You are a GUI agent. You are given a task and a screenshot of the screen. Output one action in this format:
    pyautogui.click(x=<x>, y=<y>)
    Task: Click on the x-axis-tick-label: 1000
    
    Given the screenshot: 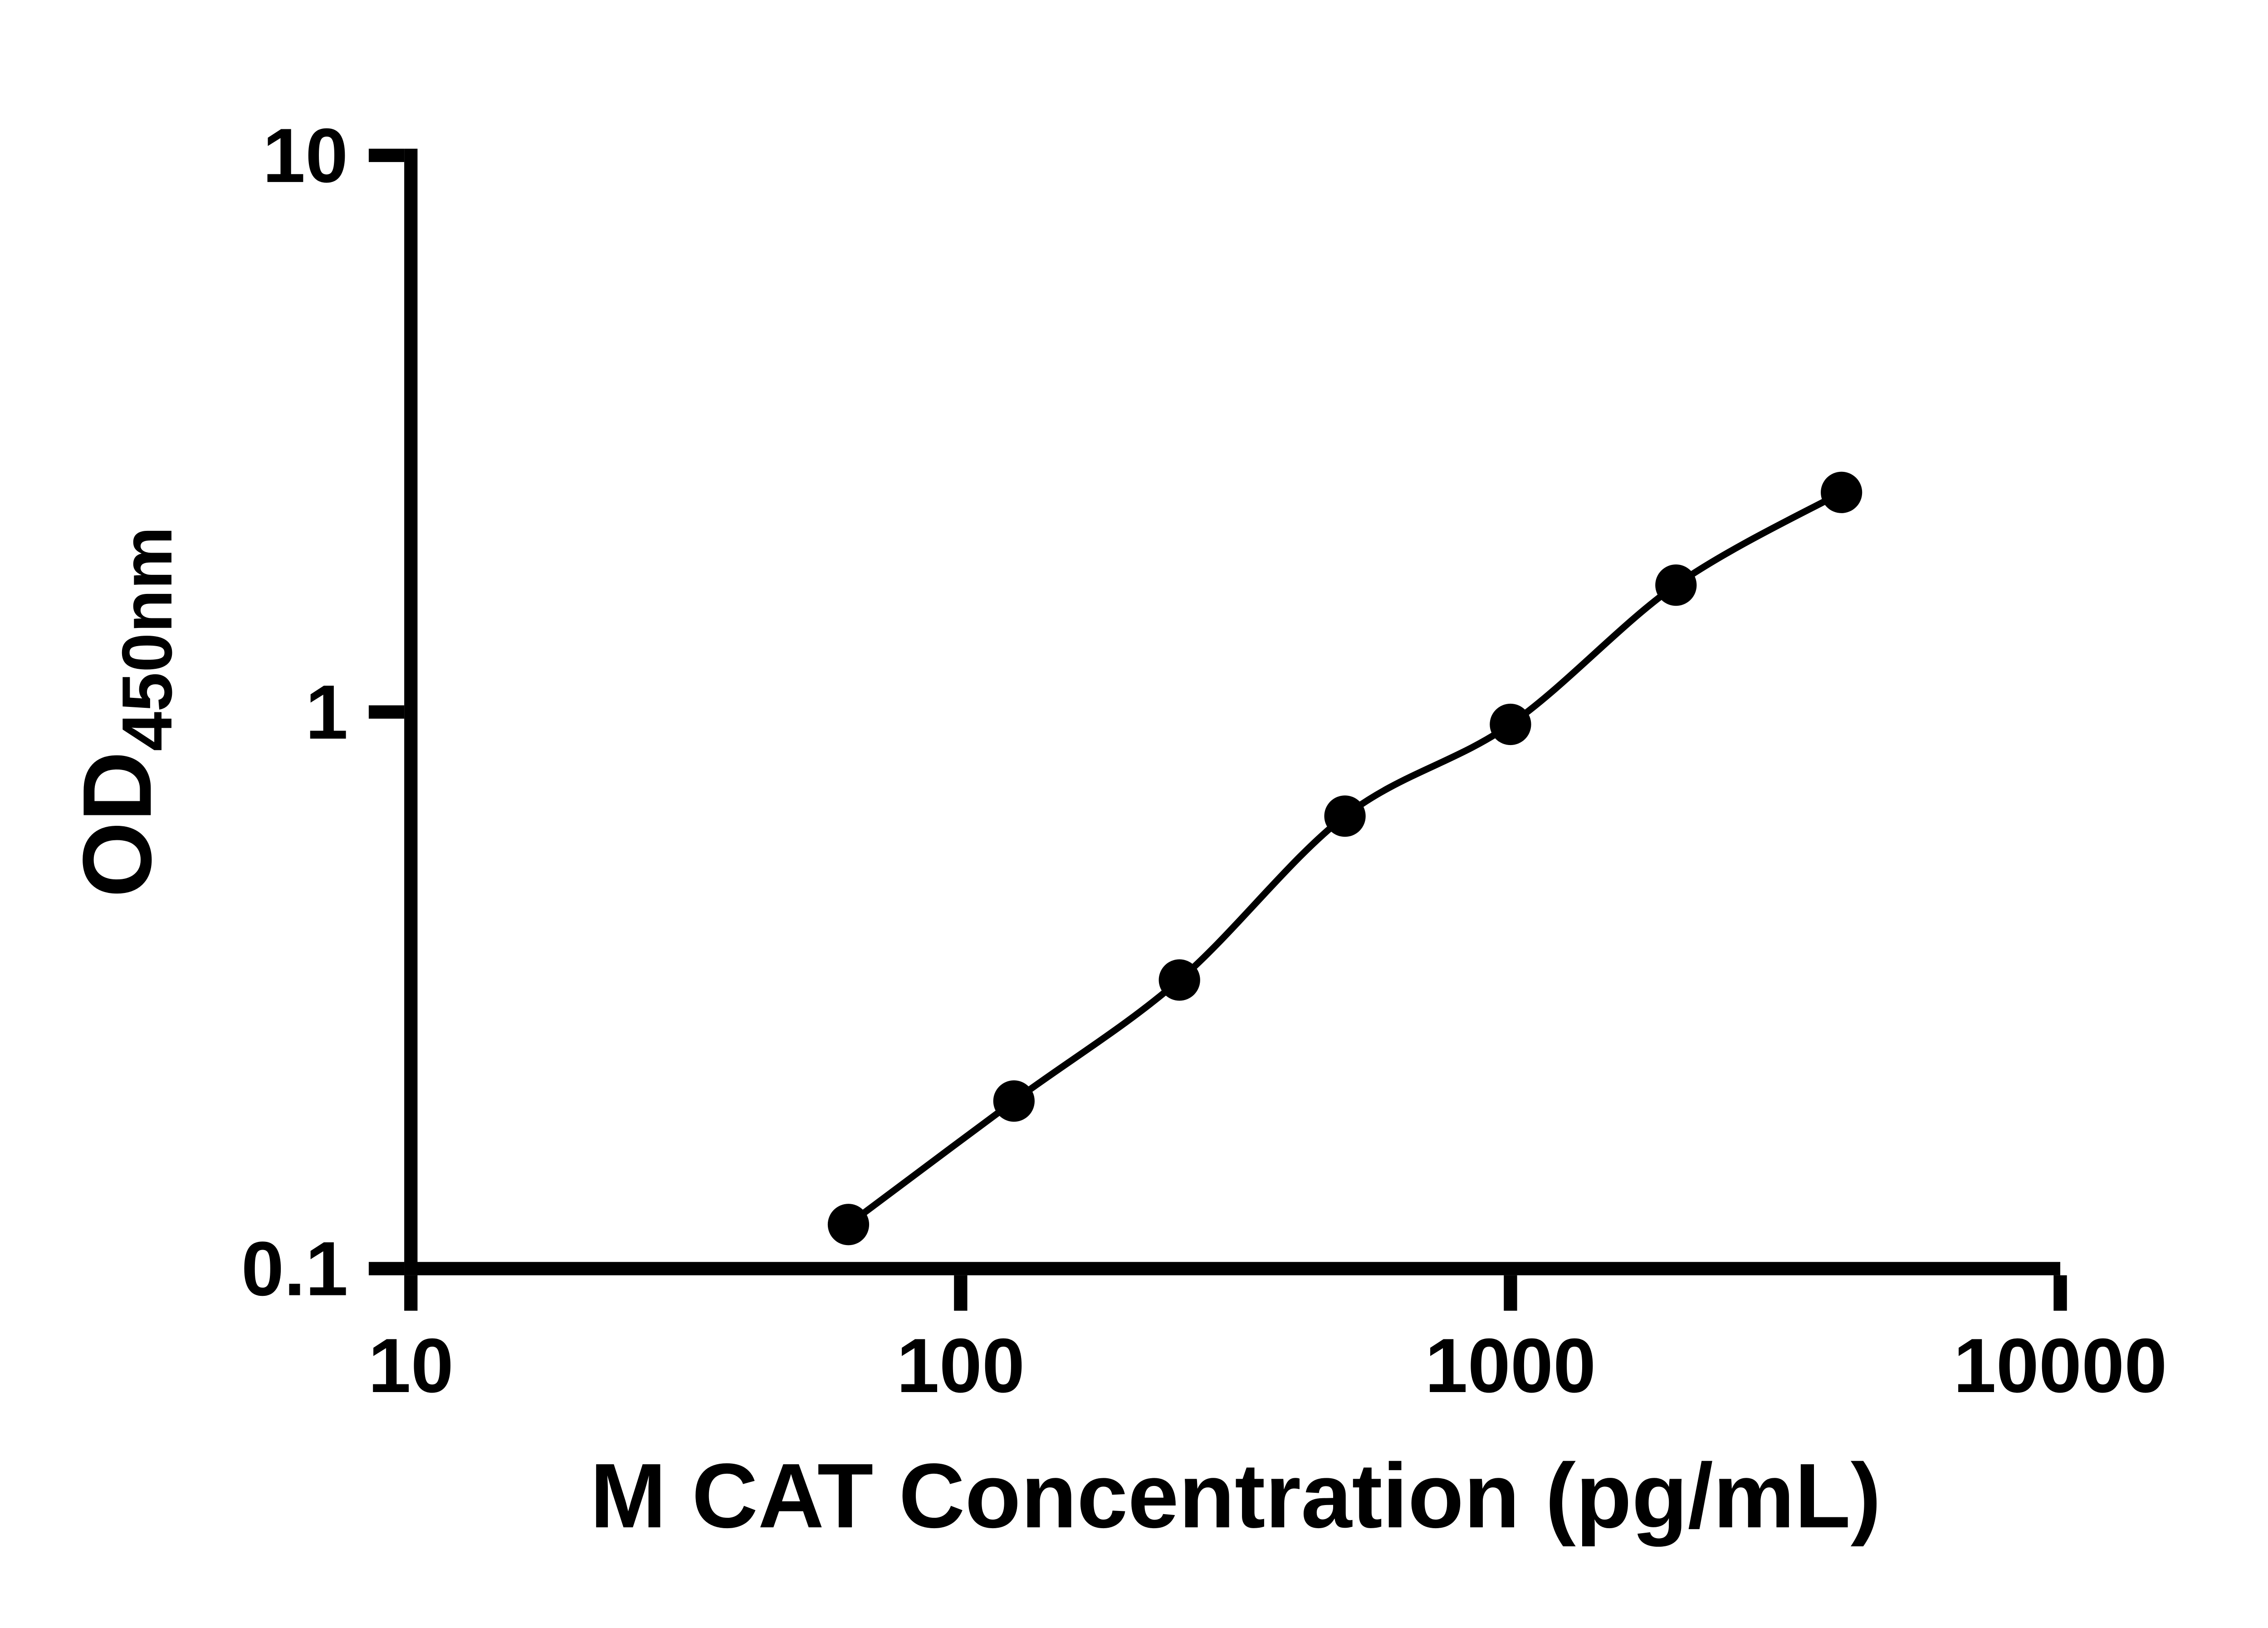 What is the action you would take?
    pyautogui.click(x=1511, y=1365)
    